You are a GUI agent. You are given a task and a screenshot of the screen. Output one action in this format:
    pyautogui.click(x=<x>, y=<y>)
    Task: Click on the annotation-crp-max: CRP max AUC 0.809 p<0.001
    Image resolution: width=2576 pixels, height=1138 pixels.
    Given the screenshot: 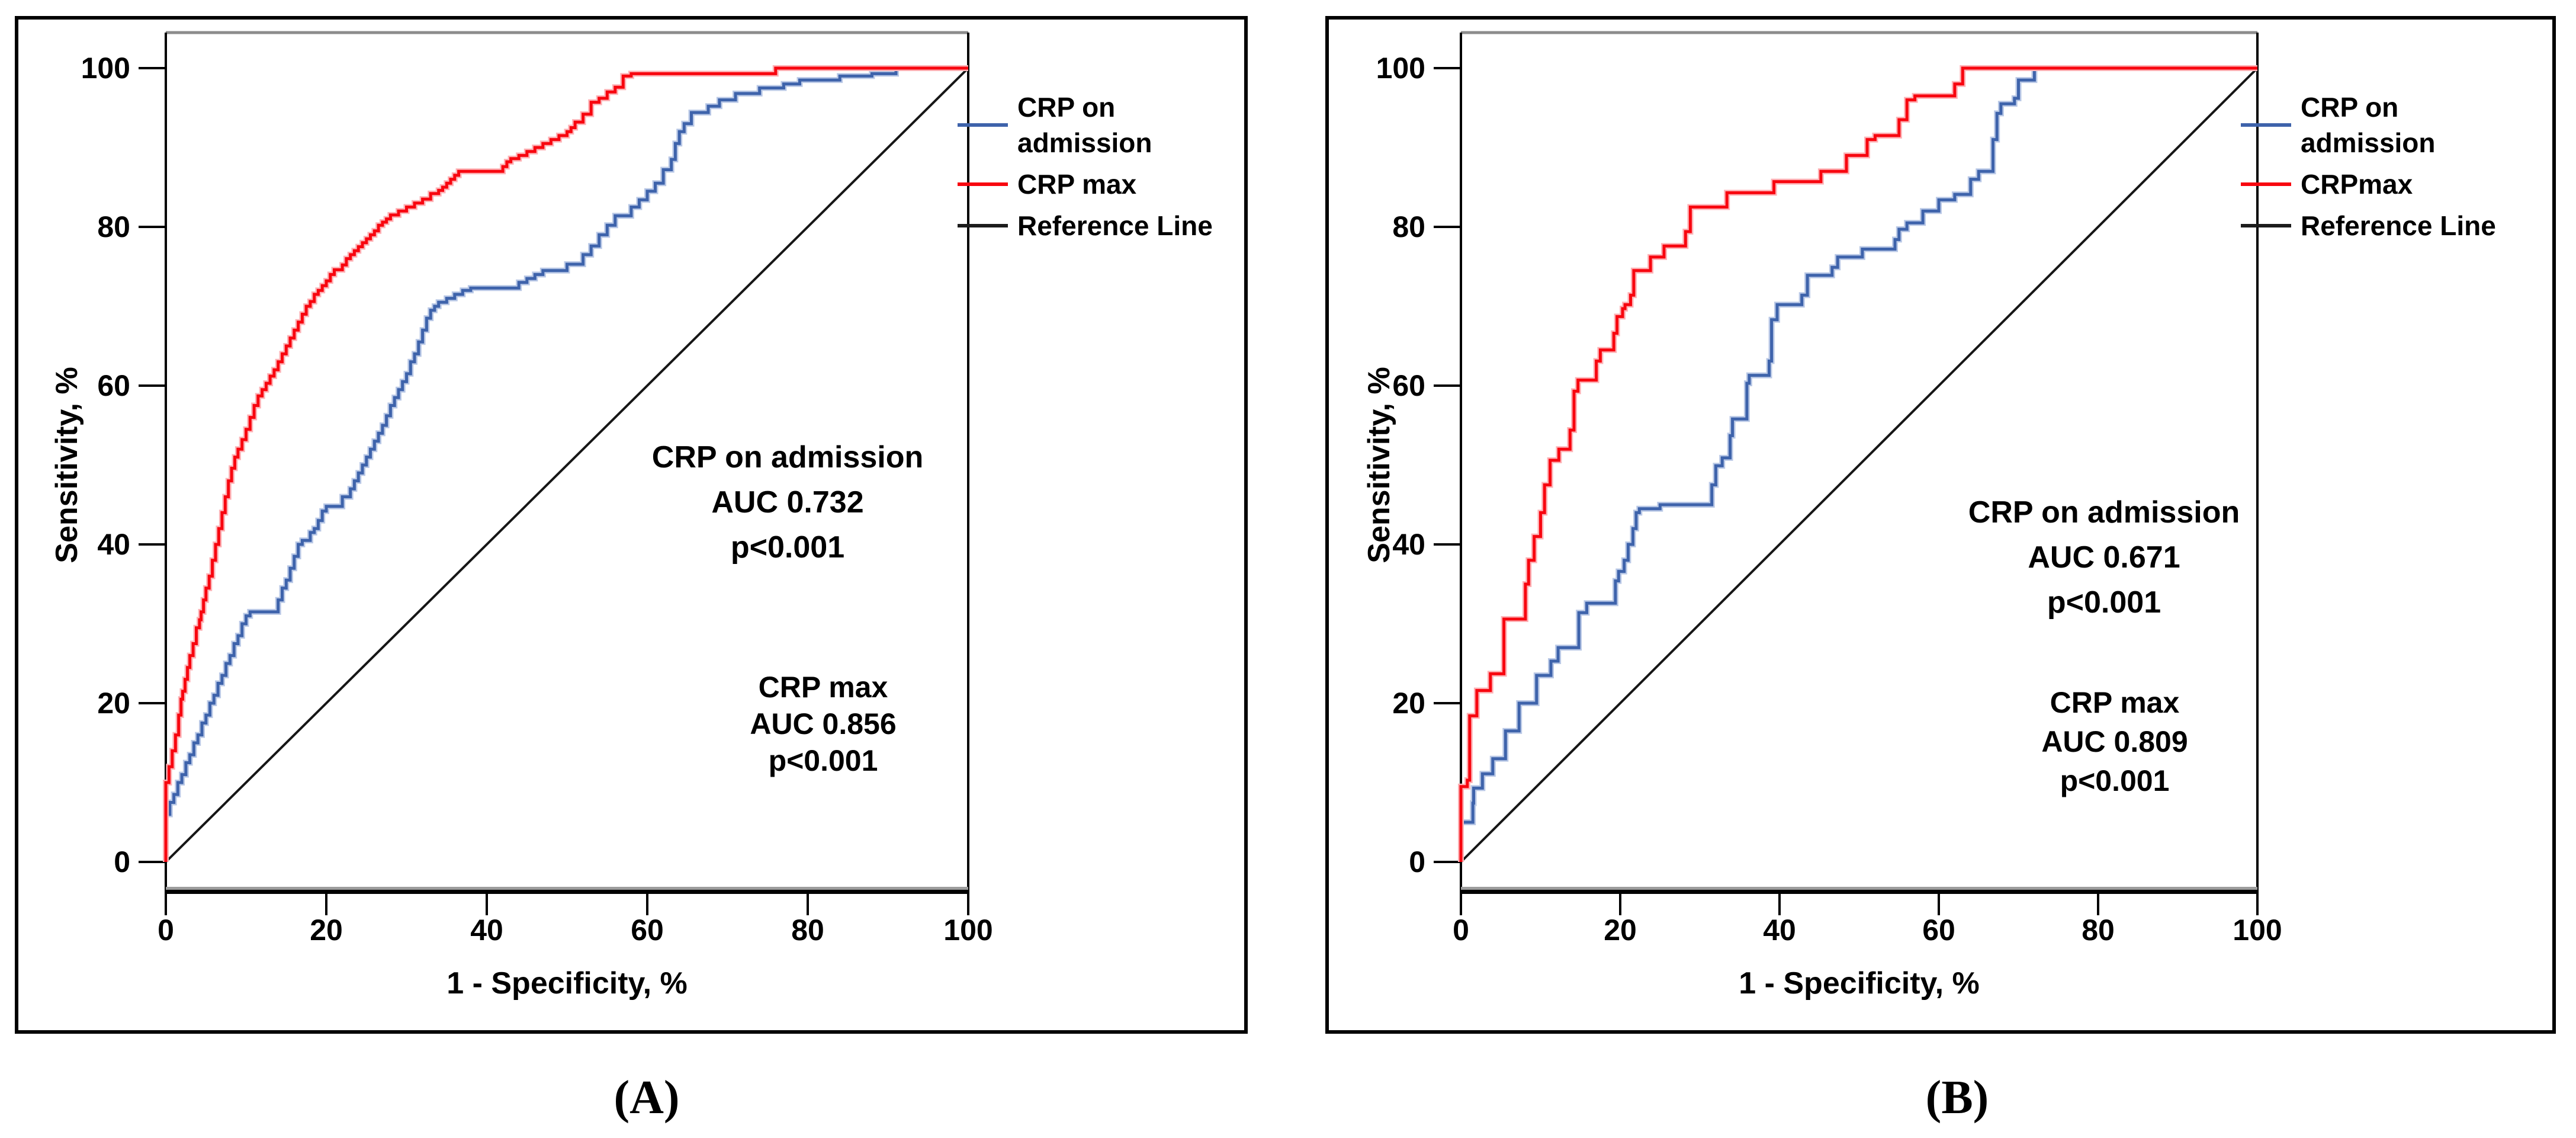 What is the action you would take?
    pyautogui.click(x=2114, y=742)
    